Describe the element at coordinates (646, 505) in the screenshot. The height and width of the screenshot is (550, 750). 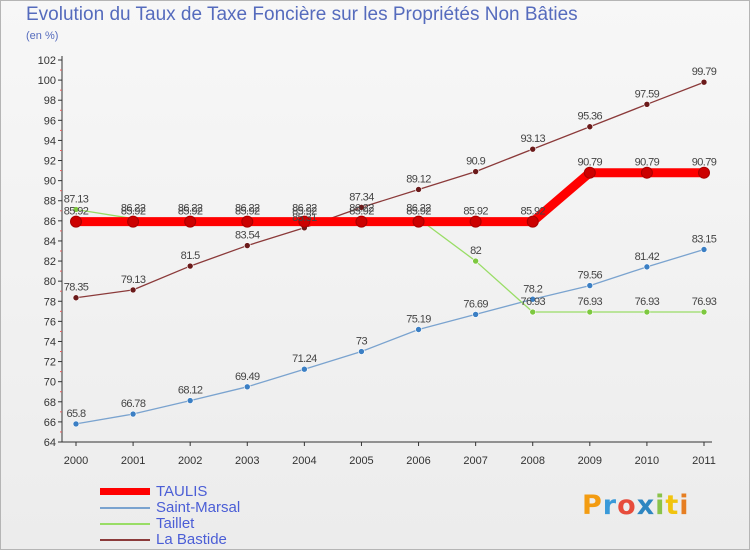
I see `logo-letter: x` at that location.